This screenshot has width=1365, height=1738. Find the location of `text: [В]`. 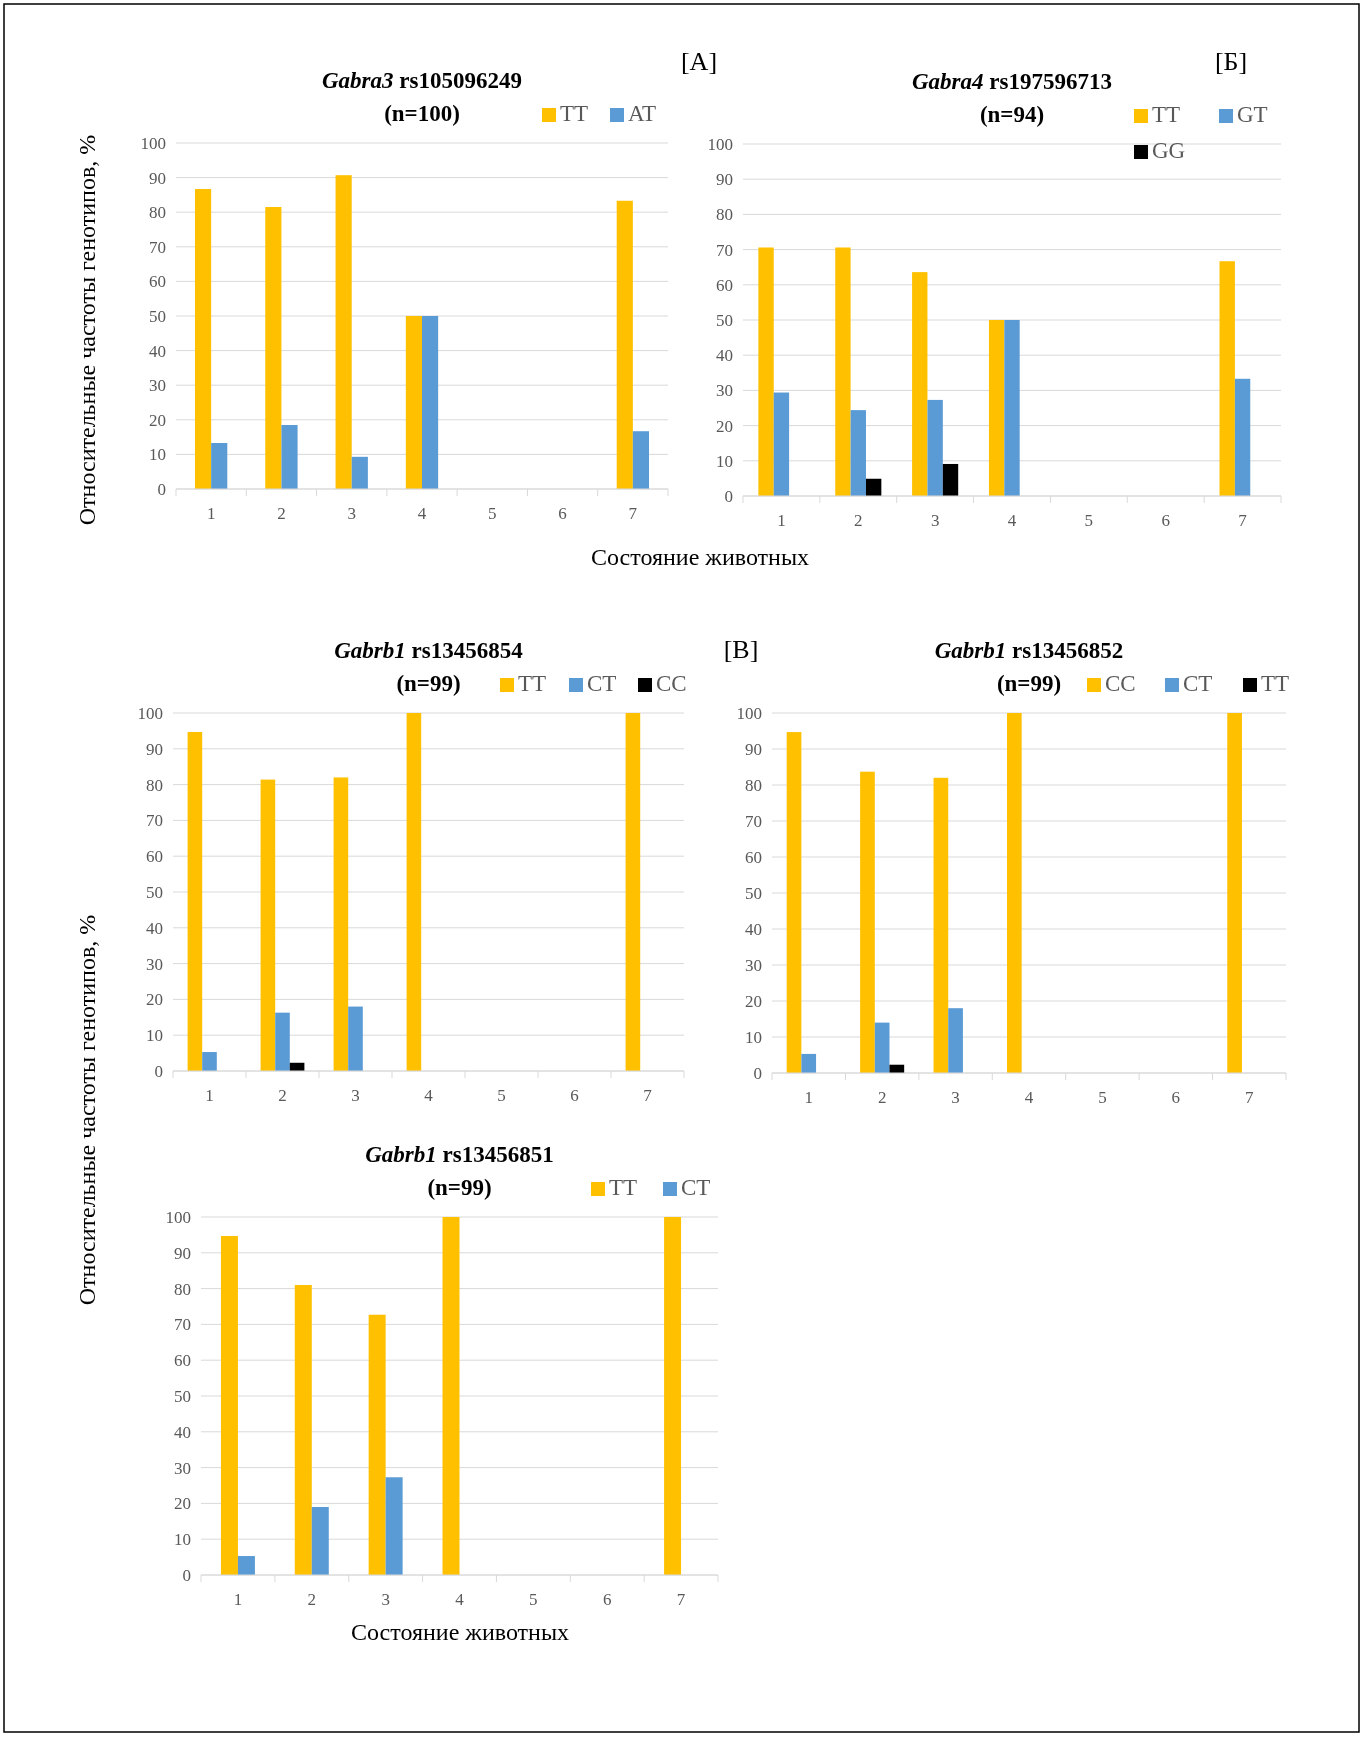

text: [В] is located at coordinates (741, 649).